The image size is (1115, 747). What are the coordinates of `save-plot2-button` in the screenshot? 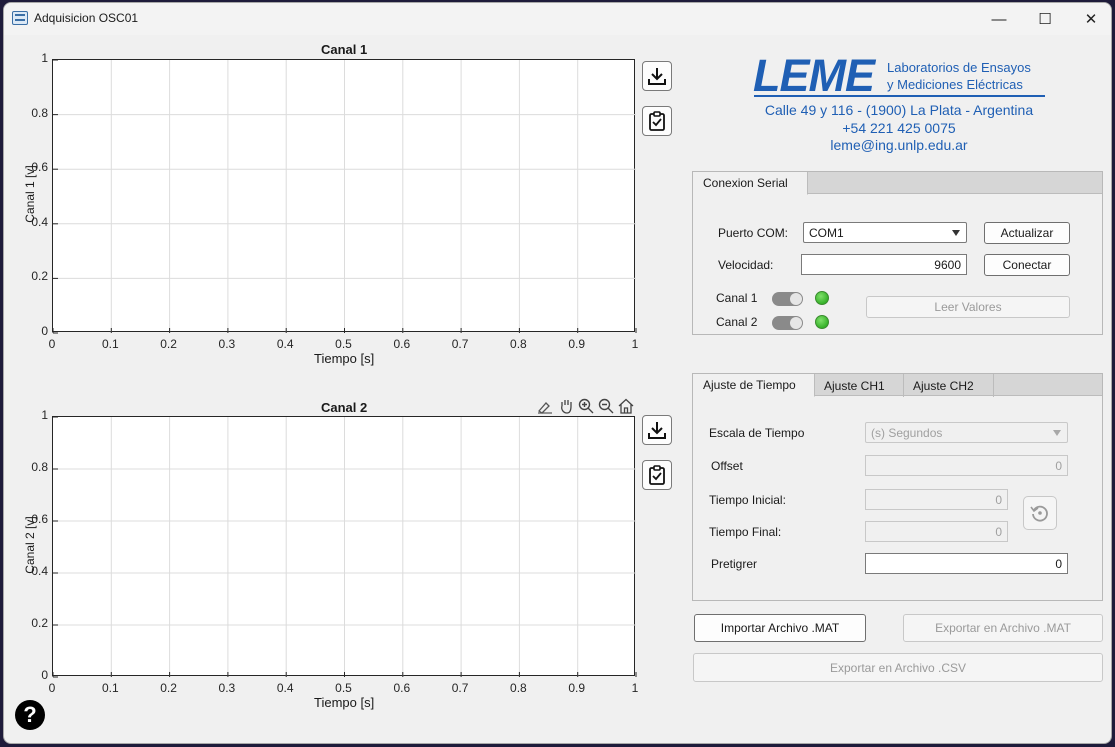 It's located at (657, 430).